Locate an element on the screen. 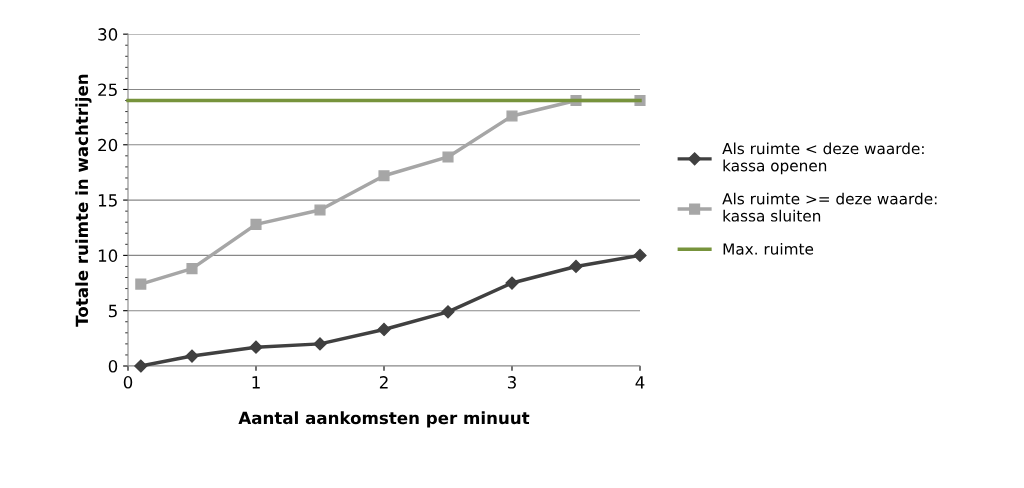 The image size is (1024, 488). y-tick-label: 0 is located at coordinates (113, 366).